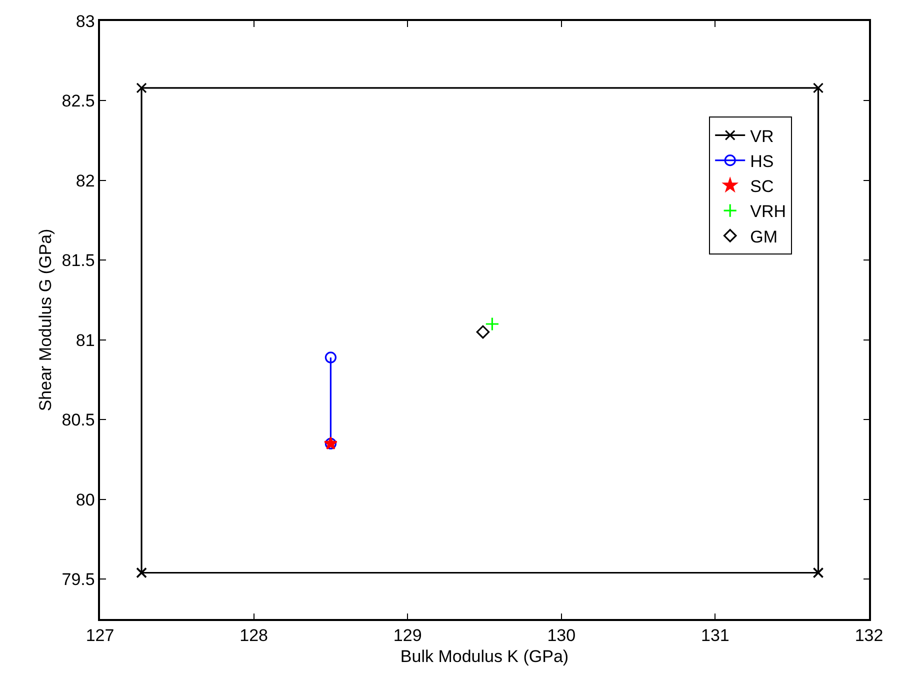  Describe the element at coordinates (561, 636) in the screenshot. I see `x-tick-label: 130` at that location.